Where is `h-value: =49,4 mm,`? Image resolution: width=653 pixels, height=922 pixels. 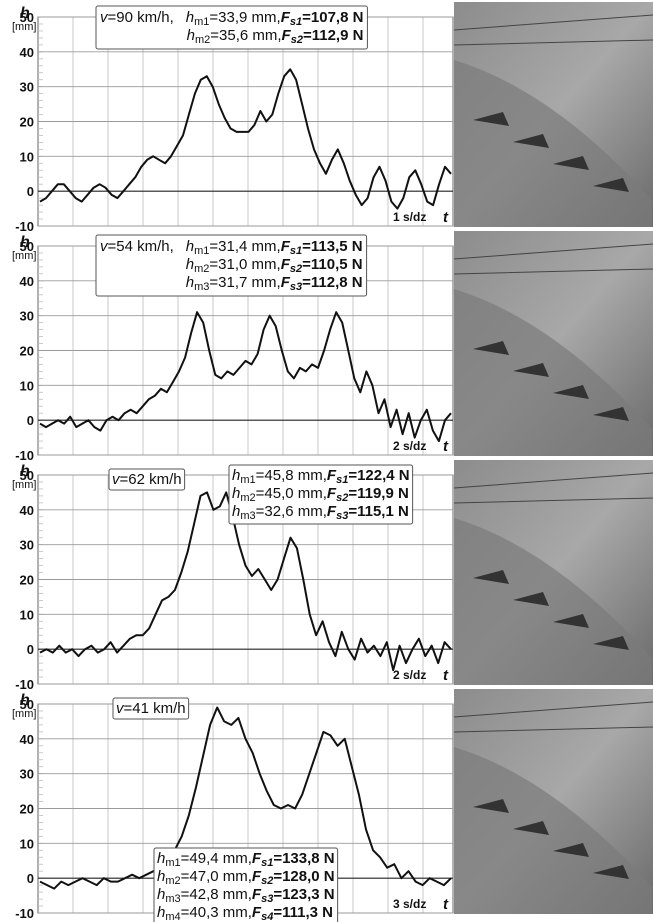
h-value: =49,4 mm, is located at coordinates (216, 858).